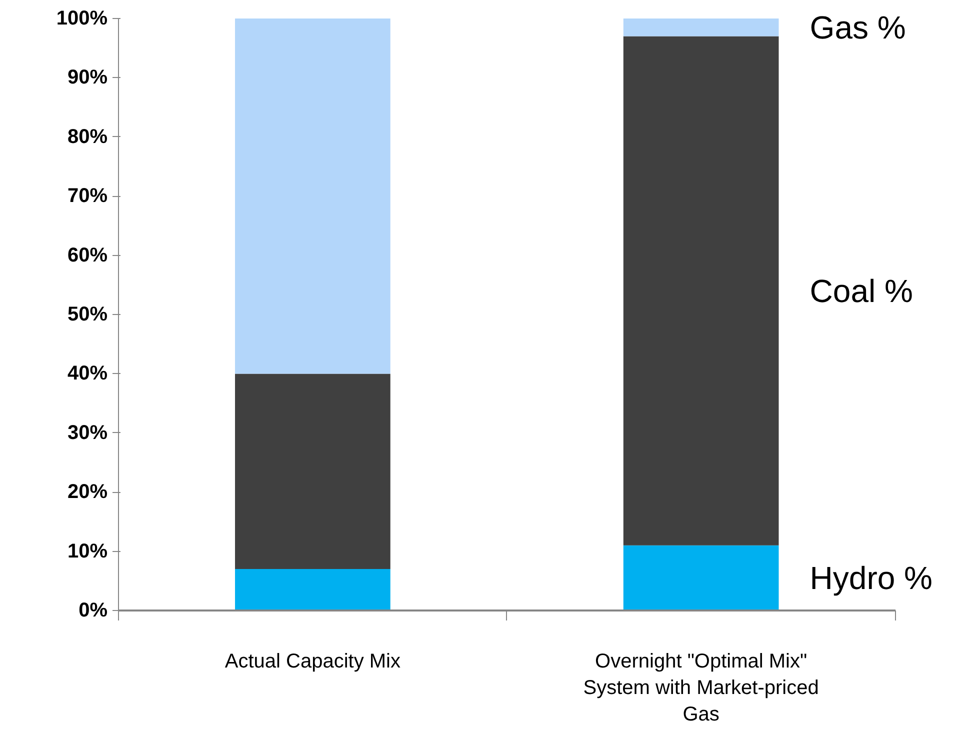  I want to click on x-tick-label: Overnight "Optimal Mix" System with Market-priced Gas, so click(701, 688).